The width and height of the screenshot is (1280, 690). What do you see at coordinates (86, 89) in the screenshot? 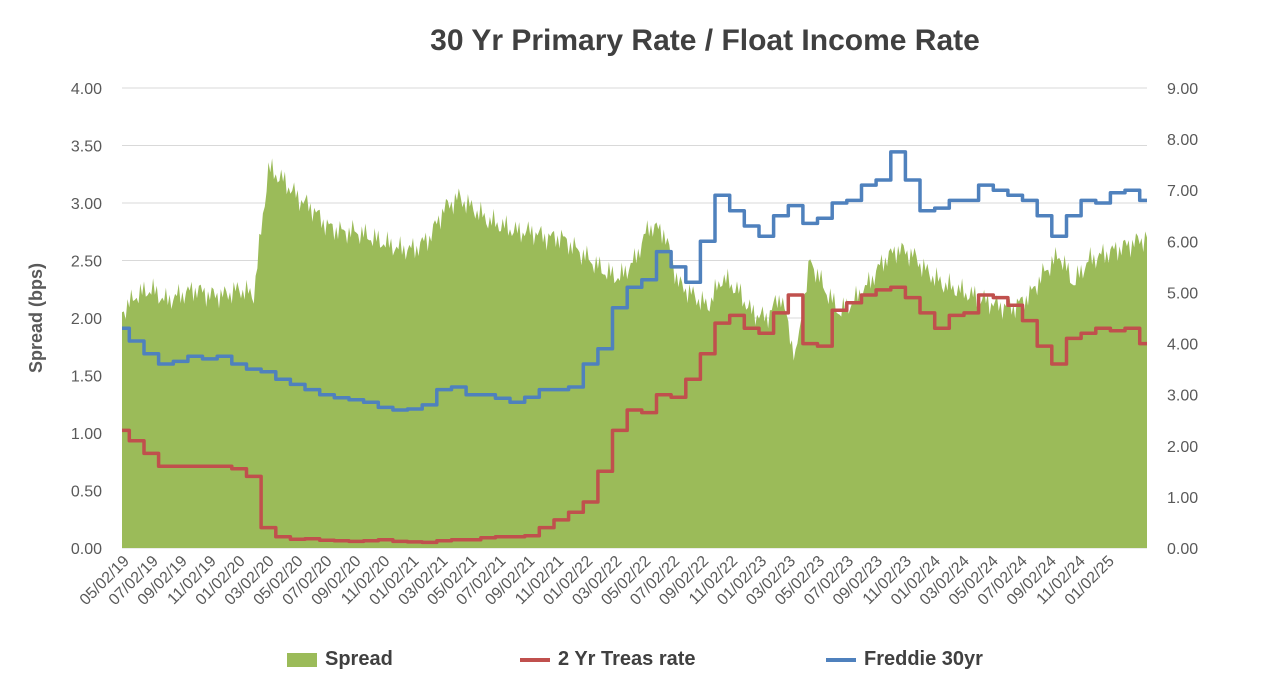
I see `y-tick-label: 4.00` at bounding box center [86, 89].